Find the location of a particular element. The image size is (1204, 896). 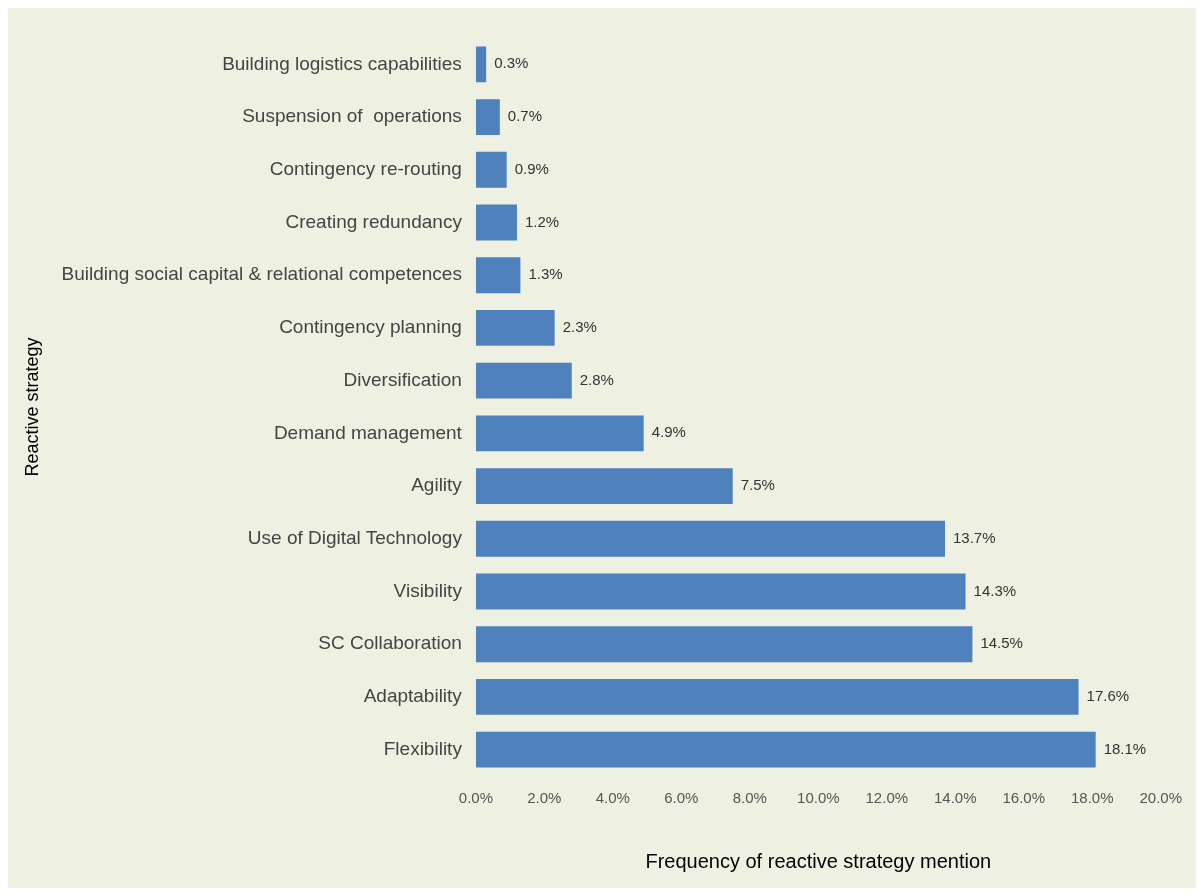

x-tick-label: 0.0% is located at coordinates (475, 798).